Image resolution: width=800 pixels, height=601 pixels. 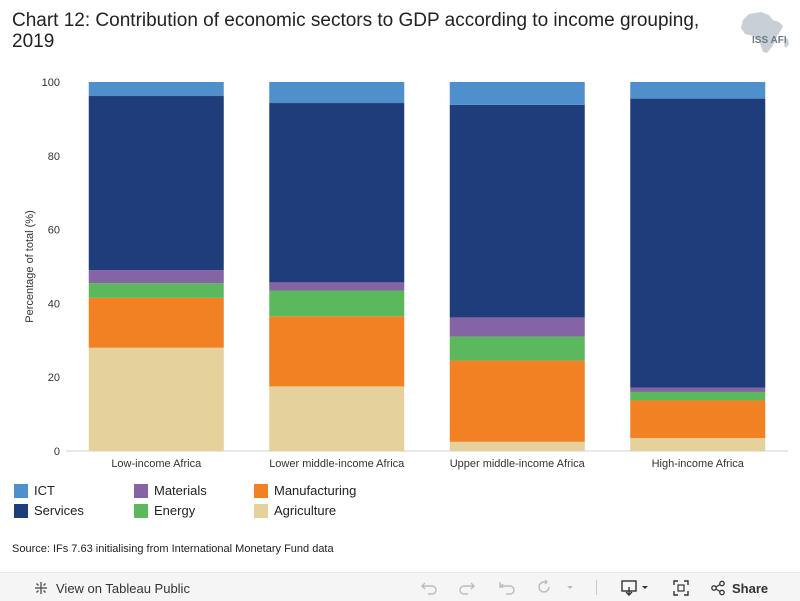 I want to click on legend-label-manufacturing: Manufacturing, so click(x=315, y=490).